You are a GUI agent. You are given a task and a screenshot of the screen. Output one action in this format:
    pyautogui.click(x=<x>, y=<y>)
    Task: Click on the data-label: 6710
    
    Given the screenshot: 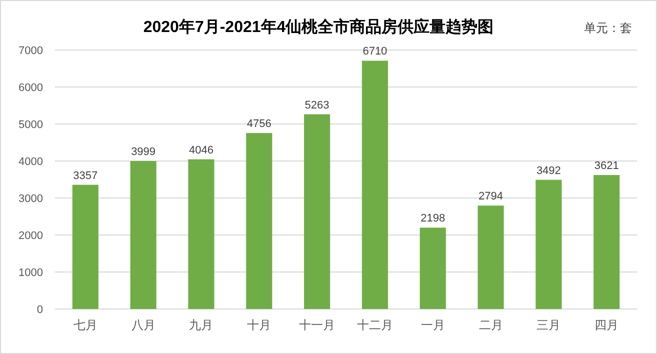 What is the action you would take?
    pyautogui.click(x=375, y=52)
    